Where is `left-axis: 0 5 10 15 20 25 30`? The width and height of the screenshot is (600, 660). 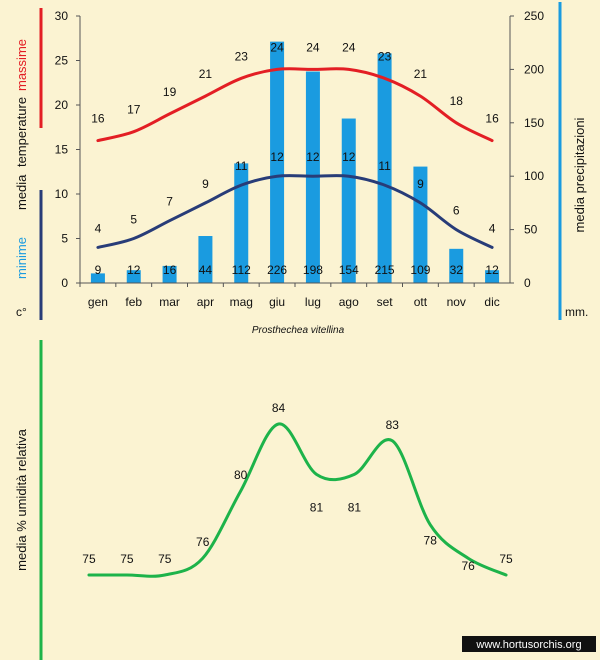 left-axis: 0 5 10 15 20 25 30 is located at coordinates (68, 149).